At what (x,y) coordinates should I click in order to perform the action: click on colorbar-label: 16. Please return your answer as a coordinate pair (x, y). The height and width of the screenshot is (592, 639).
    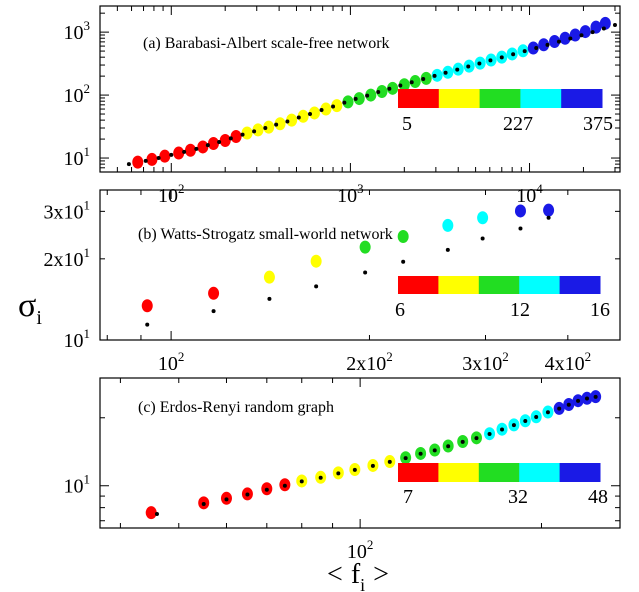
    Looking at the image, I should click on (600, 310).